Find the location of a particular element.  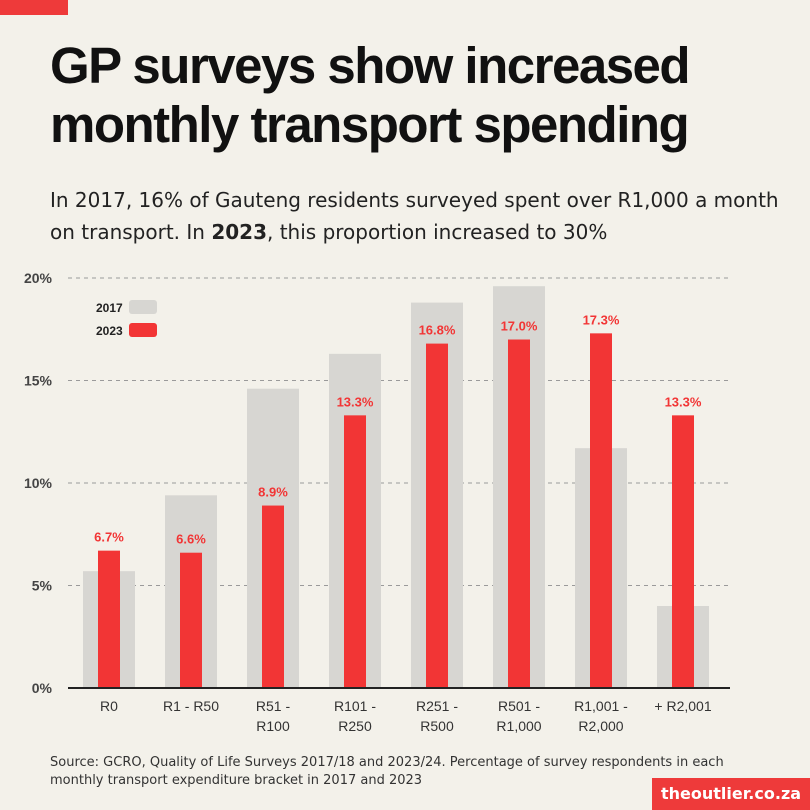

x-tick-label: R1,000 is located at coordinates (518, 726).